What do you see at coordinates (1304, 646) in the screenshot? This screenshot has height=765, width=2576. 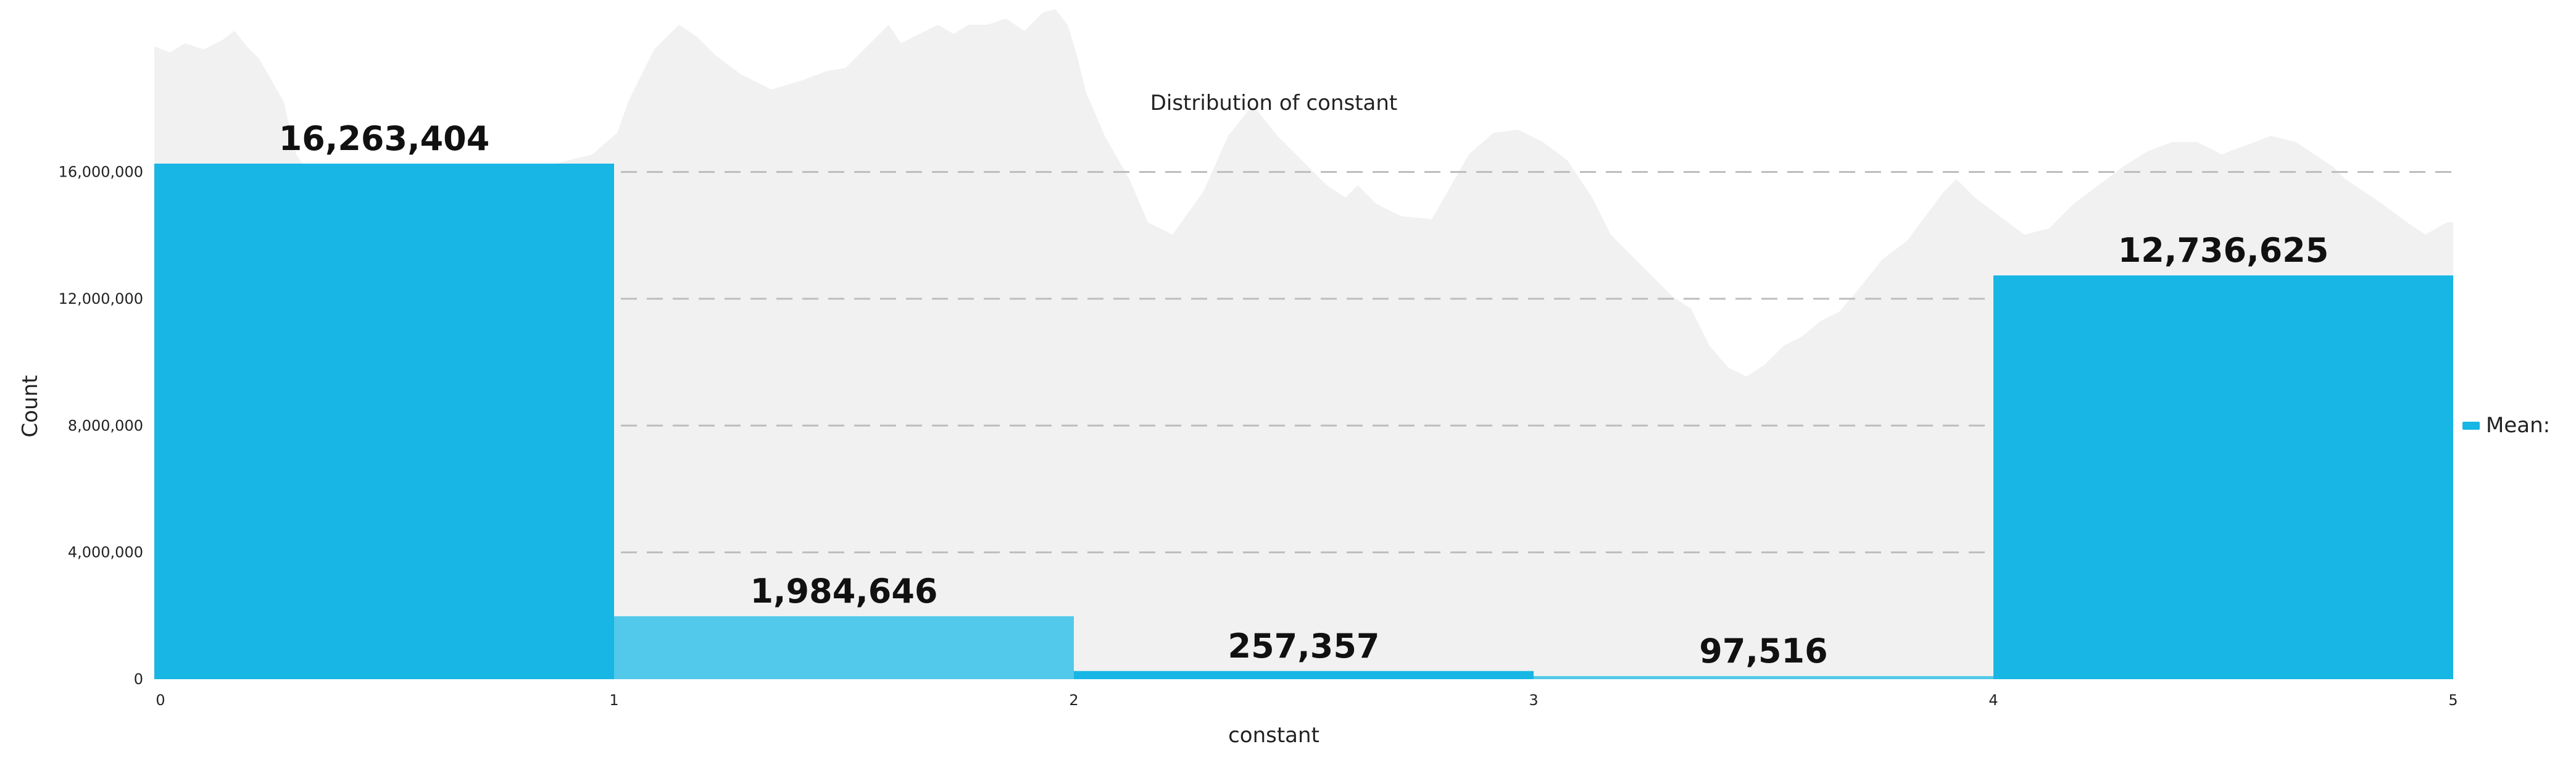 I see `bar-value-label: 257,357` at bounding box center [1304, 646].